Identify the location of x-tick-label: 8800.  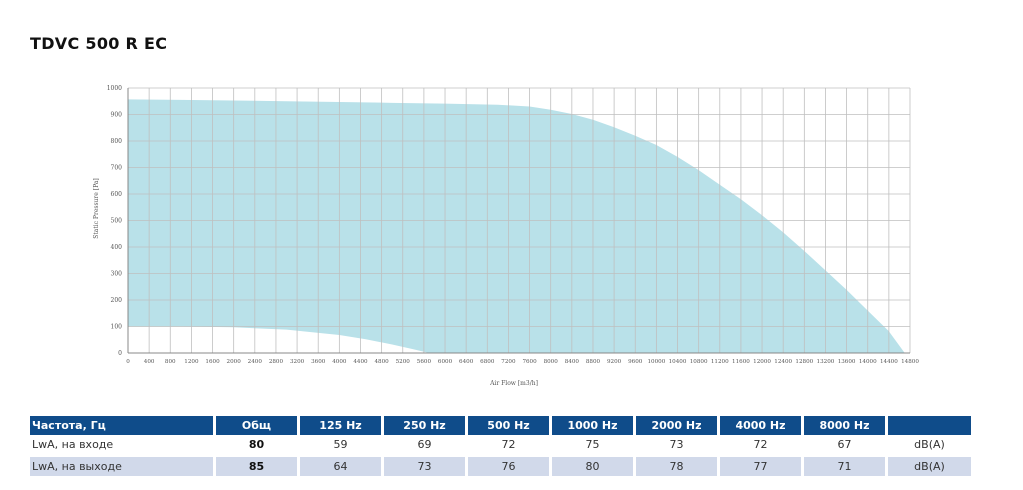
(593, 362).